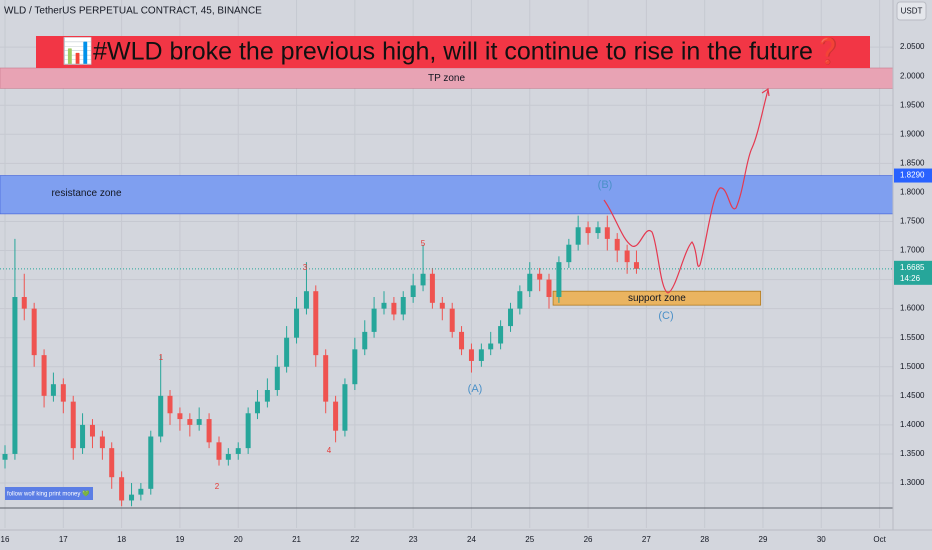  What do you see at coordinates (821, 539) in the screenshot?
I see `x-tick-label: 30` at bounding box center [821, 539].